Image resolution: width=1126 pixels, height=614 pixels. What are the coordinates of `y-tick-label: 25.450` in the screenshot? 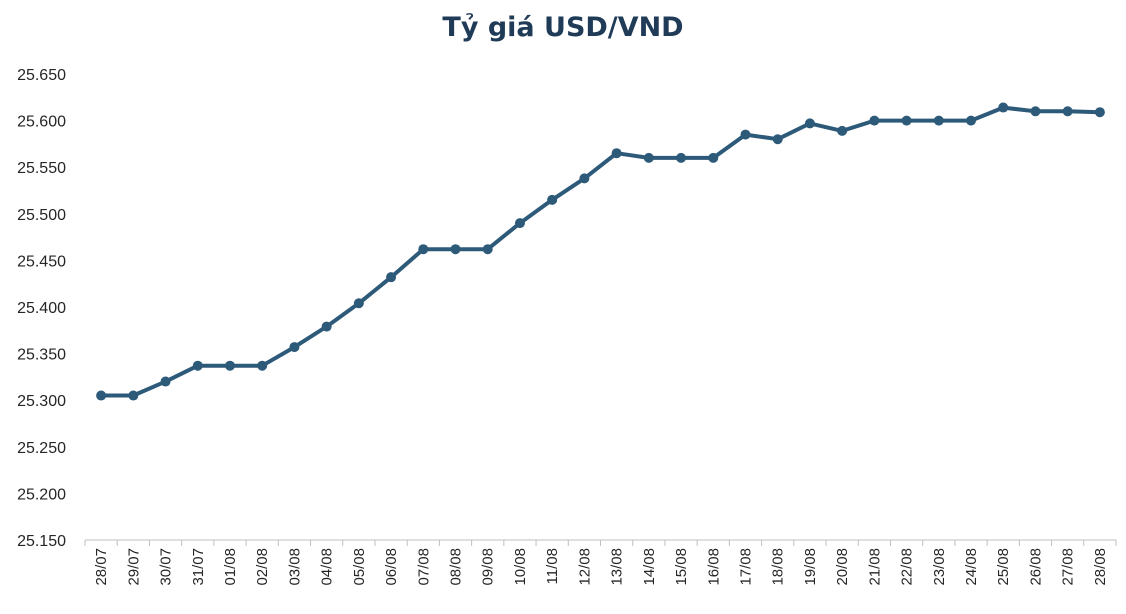 It's located at (41, 261).